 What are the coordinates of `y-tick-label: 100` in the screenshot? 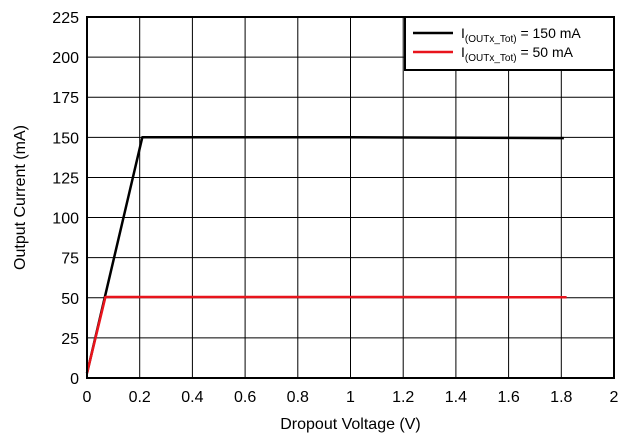 It's located at (65, 219).